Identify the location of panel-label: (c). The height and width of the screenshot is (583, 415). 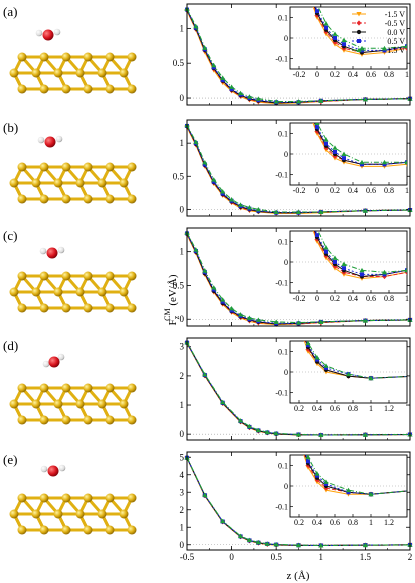
(10, 235).